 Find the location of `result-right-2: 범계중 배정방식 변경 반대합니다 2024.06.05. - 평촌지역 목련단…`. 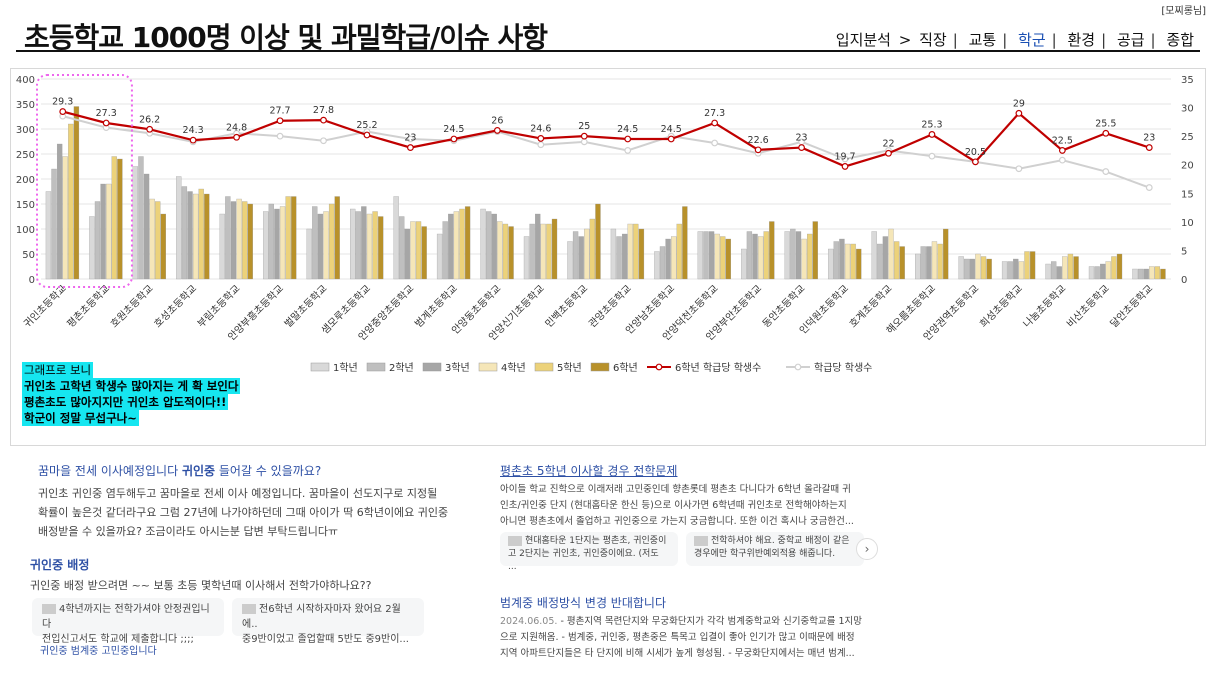

result-right-2: 범계중 배정방식 변경 반대합니다 2024.06.05. - 평촌지역 목련단… is located at coordinates (700, 628).